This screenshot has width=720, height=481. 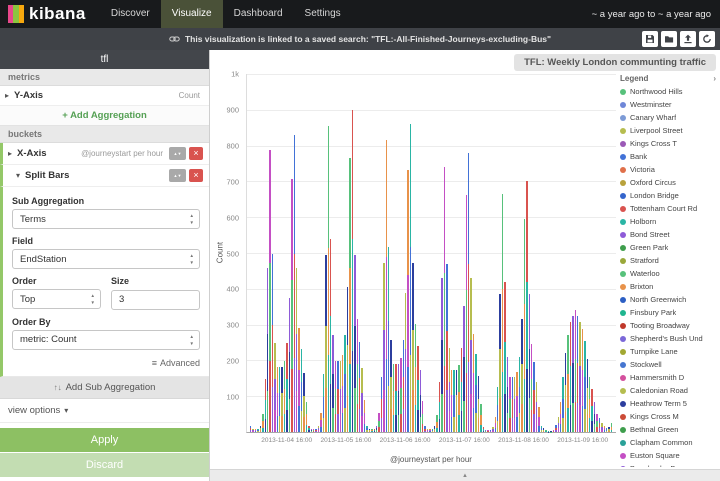 What do you see at coordinates (50, 14) in the screenshot?
I see `kibana-logo: kibana` at bounding box center [50, 14].